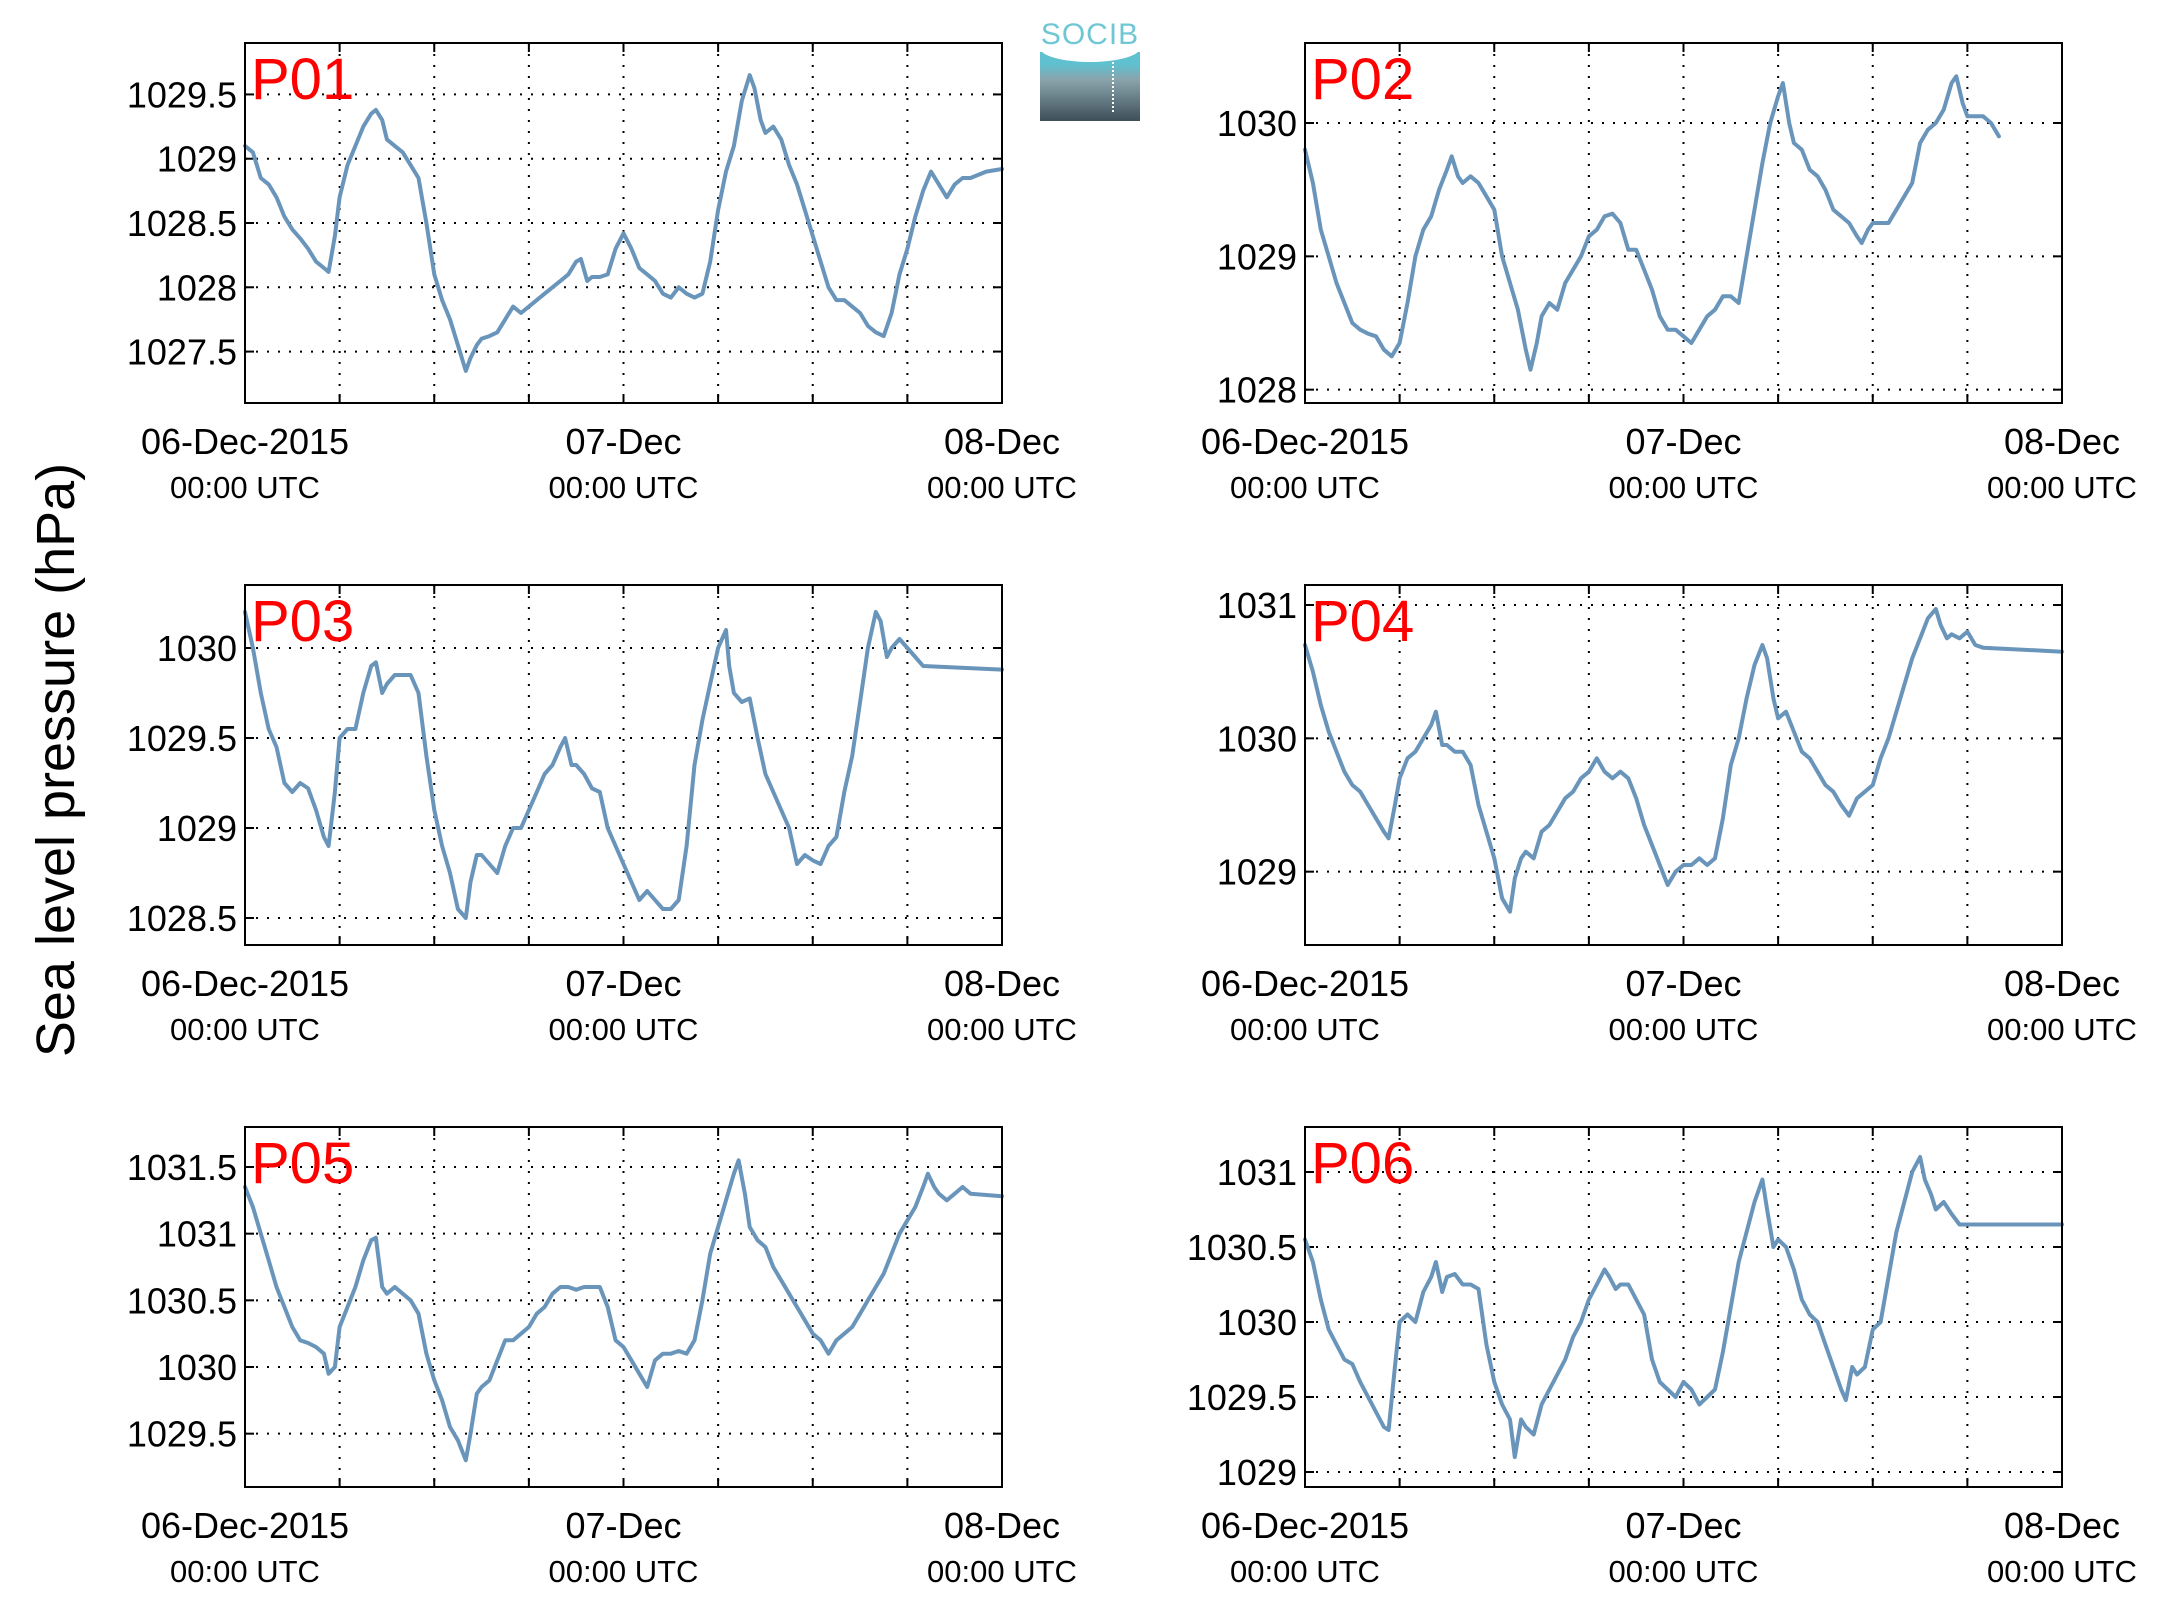 The height and width of the screenshot is (1608, 2158). I want to click on logo-wave, so click(1090, 55).